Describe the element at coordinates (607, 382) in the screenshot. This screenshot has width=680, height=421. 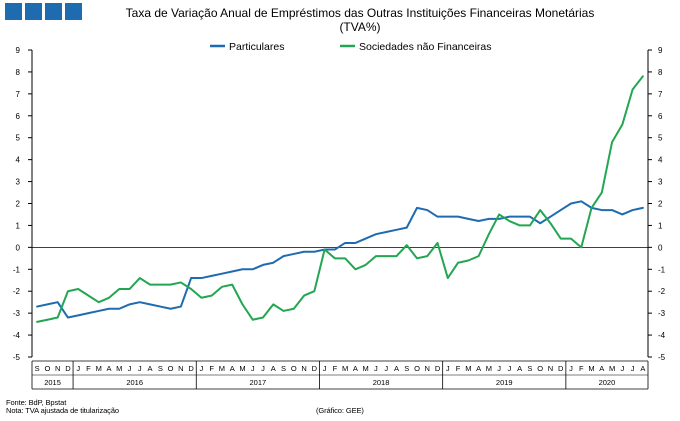
I see `x-year-label: 2020` at that location.